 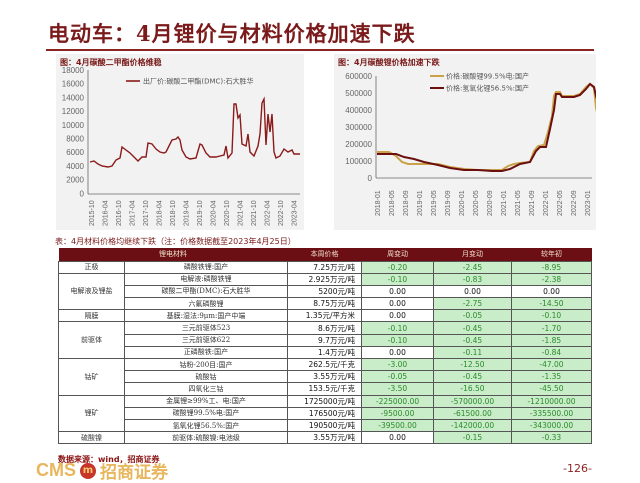 I want to click on chart-title: 图：4月碳酸锂价格加速下跌, so click(x=389, y=62).